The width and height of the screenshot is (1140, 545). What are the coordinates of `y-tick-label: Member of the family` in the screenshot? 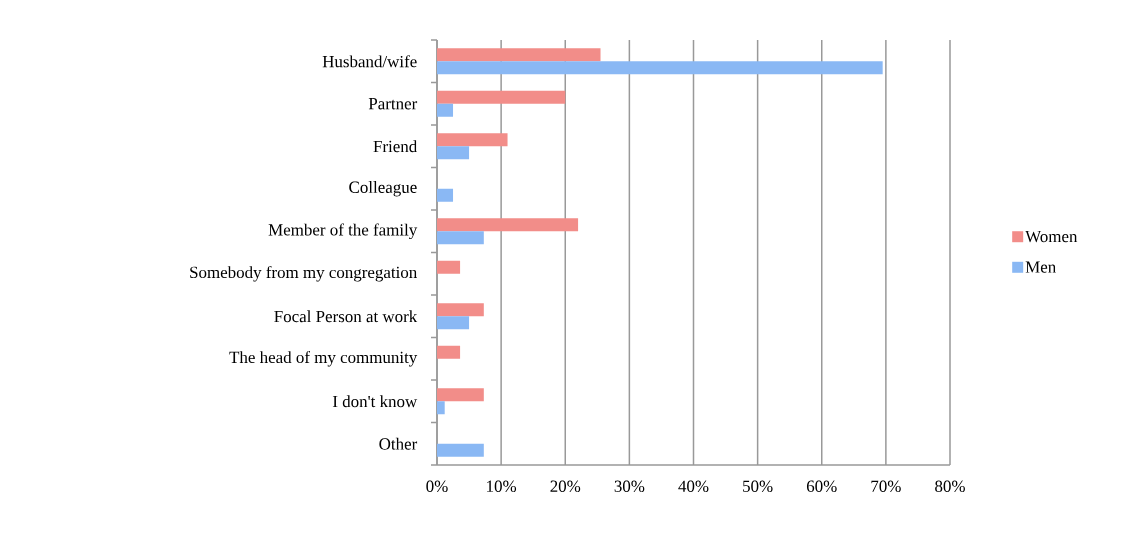 It's located at (343, 231).